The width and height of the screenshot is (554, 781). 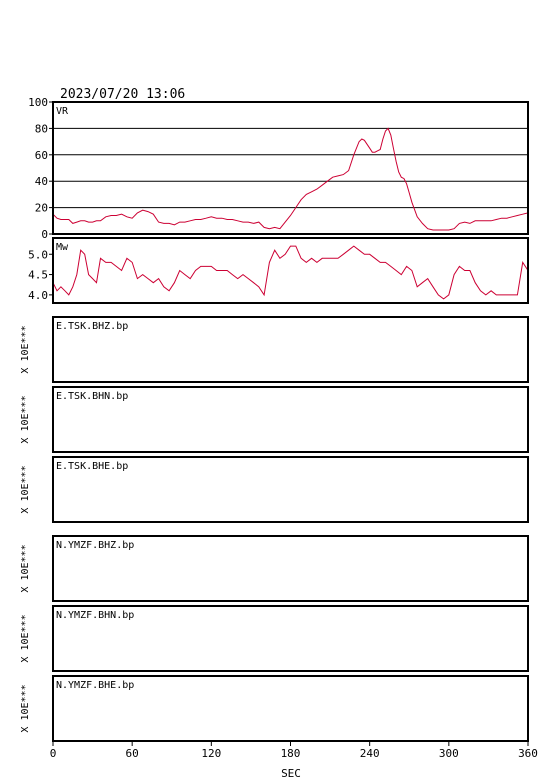 What do you see at coordinates (41, 181) in the screenshot?
I see `y-tick-label-0-2: 40` at bounding box center [41, 181].